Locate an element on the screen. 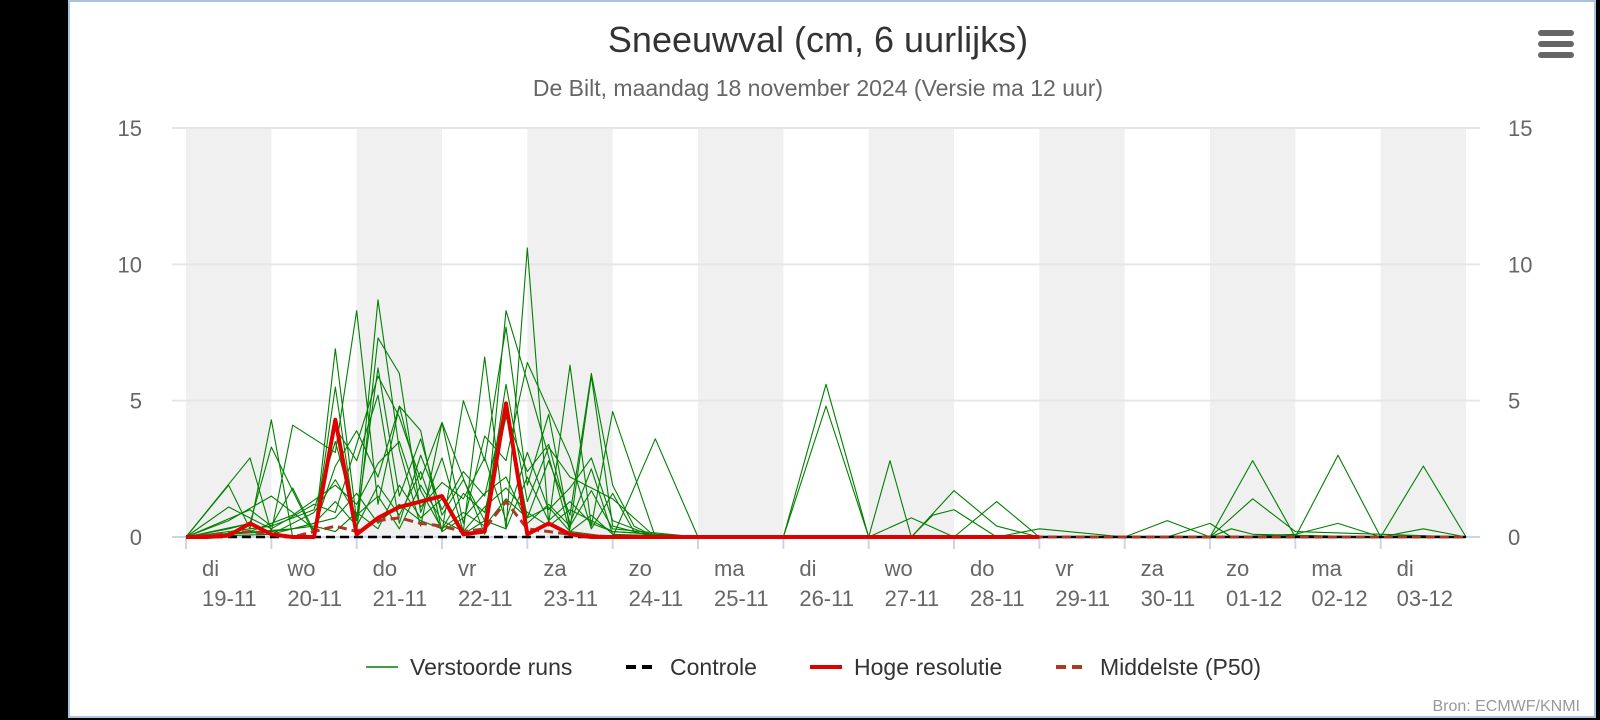 This screenshot has height=720, width=1600. legend-label-high-res: Hoge resolutie is located at coordinates (928, 667).